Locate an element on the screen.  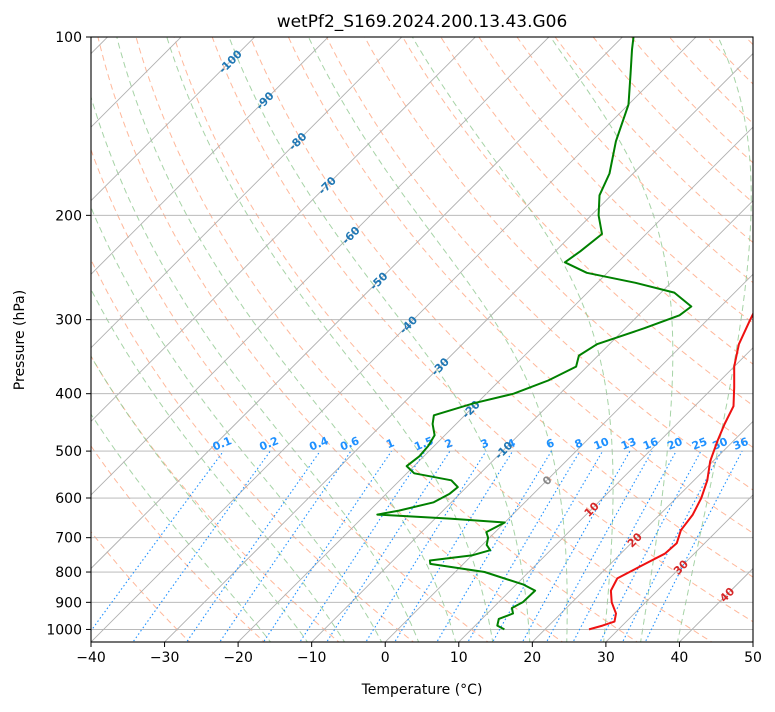
y-tick-label: 300 is located at coordinates (68, 321).